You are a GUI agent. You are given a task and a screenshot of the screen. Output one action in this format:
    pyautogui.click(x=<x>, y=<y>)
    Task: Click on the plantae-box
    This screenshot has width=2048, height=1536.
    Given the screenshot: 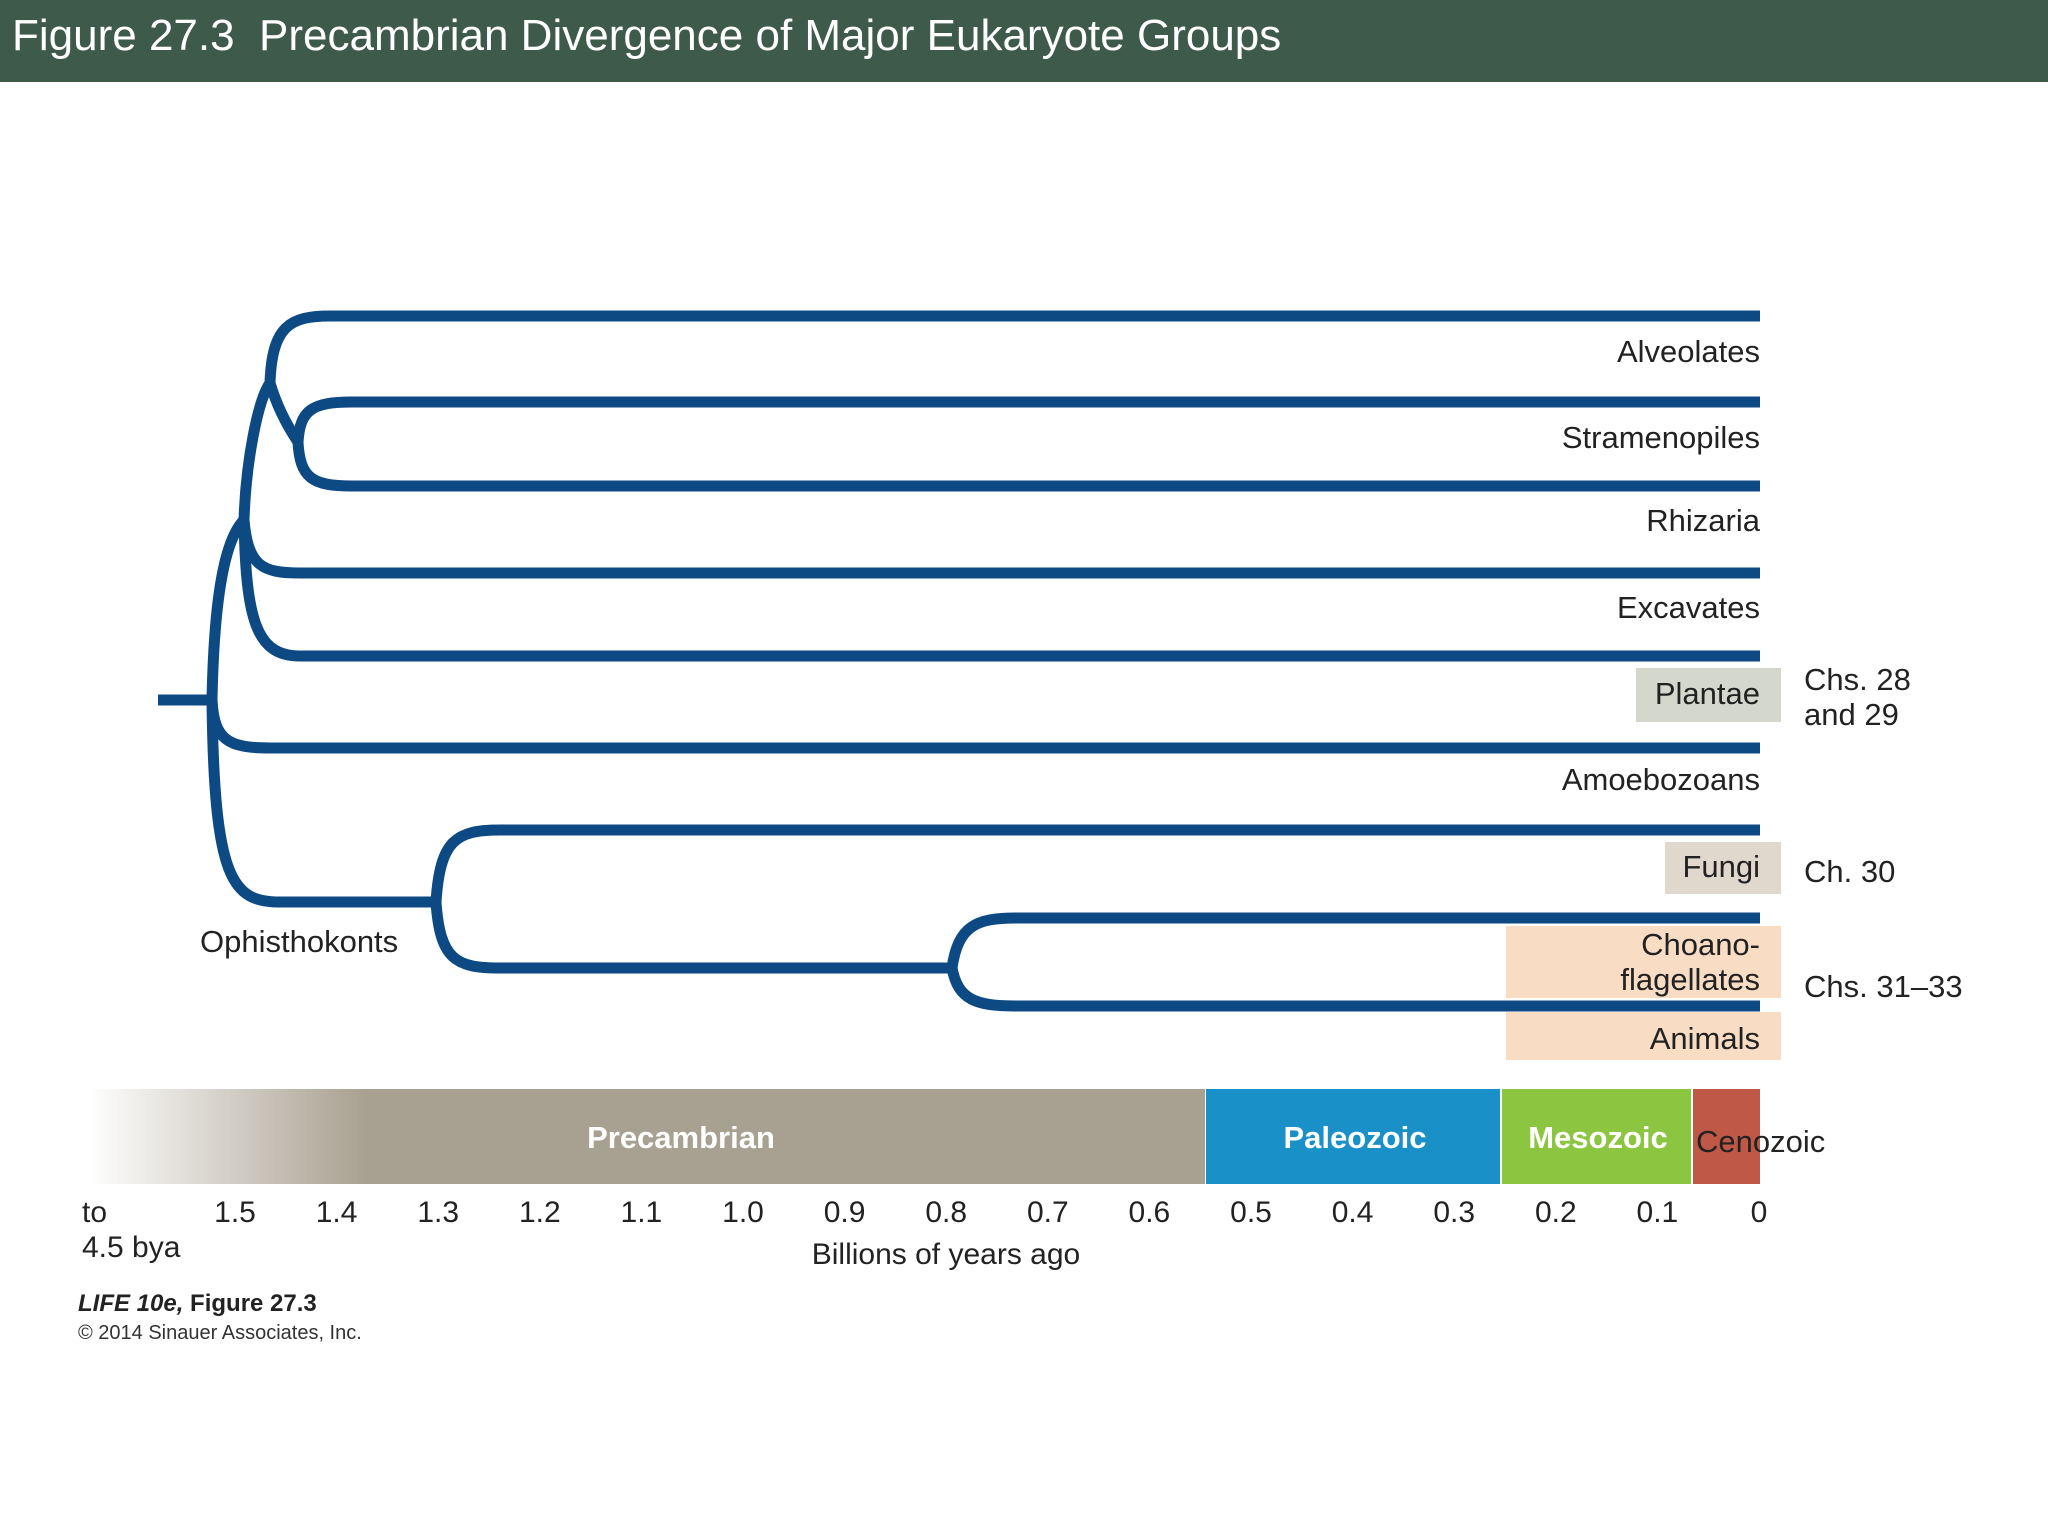 What is the action you would take?
    pyautogui.click(x=1708, y=695)
    